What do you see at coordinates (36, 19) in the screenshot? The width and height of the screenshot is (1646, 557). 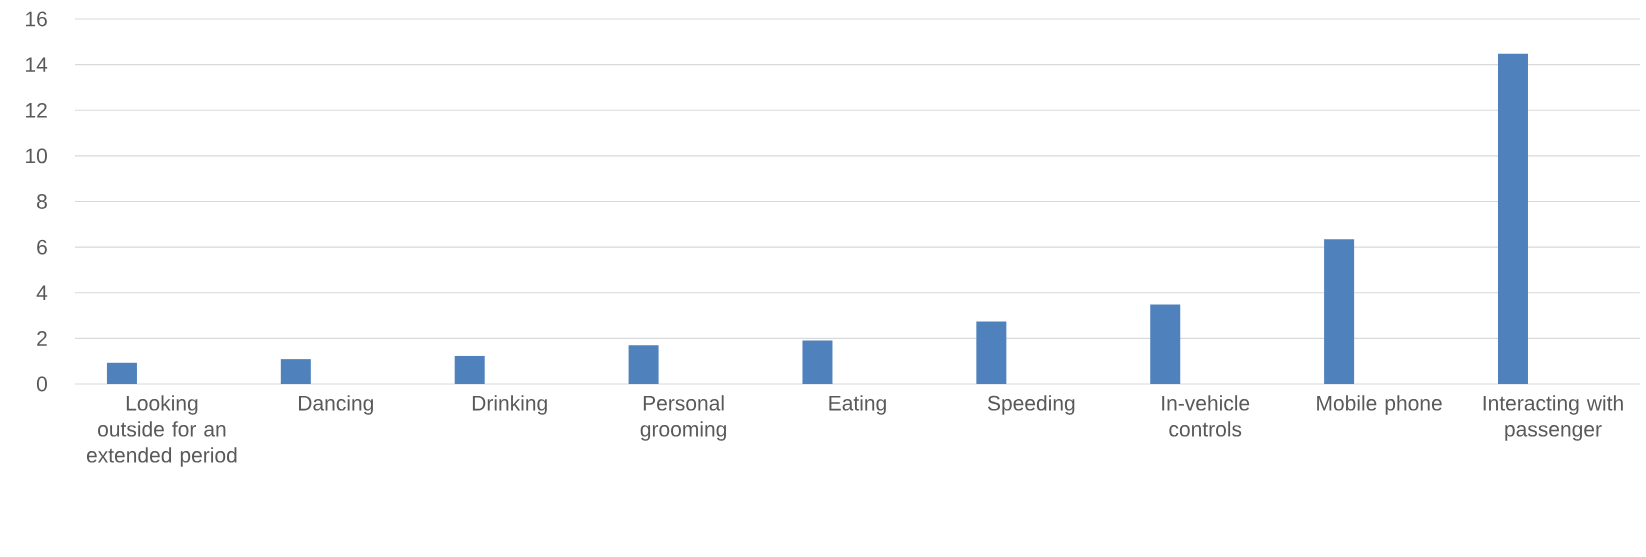 I see `y-tick-label: 16` at bounding box center [36, 19].